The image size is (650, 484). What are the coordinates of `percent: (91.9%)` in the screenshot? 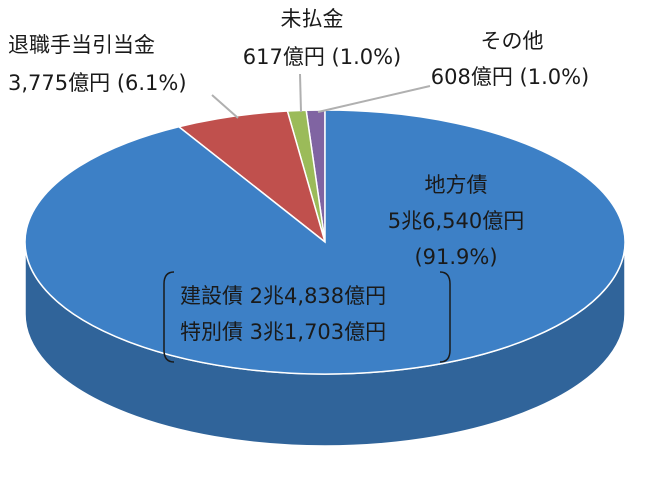 It's located at (455, 257).